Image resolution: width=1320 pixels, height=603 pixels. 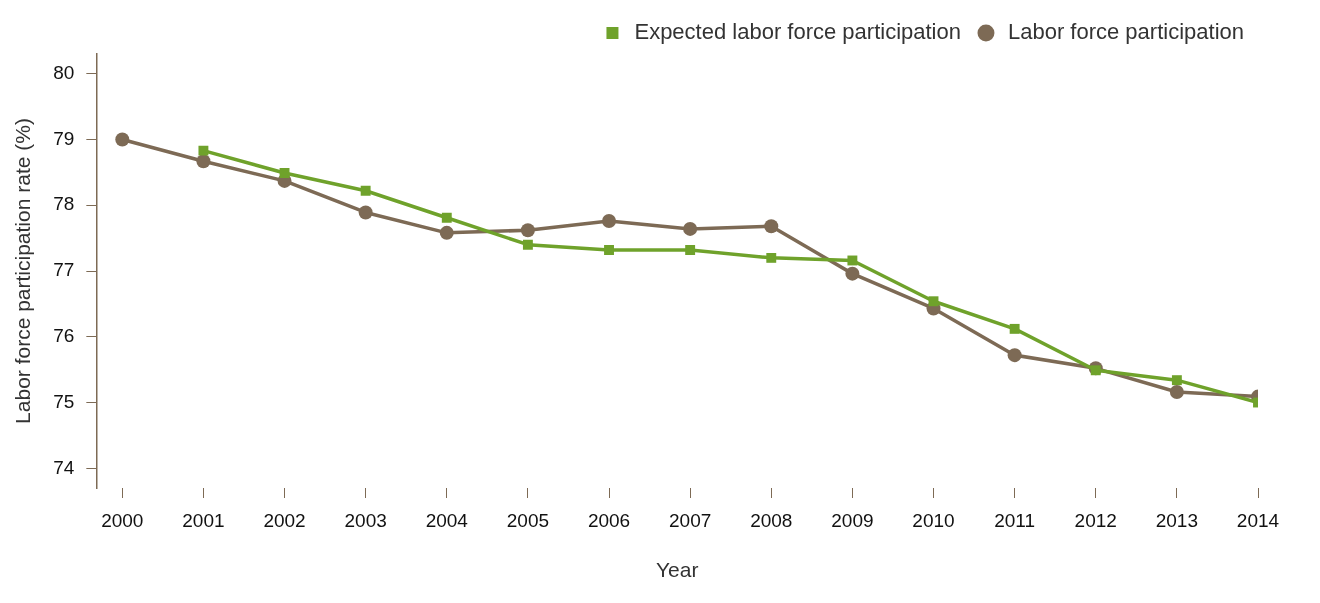 I want to click on x-axis-title: Year, so click(x=677, y=570).